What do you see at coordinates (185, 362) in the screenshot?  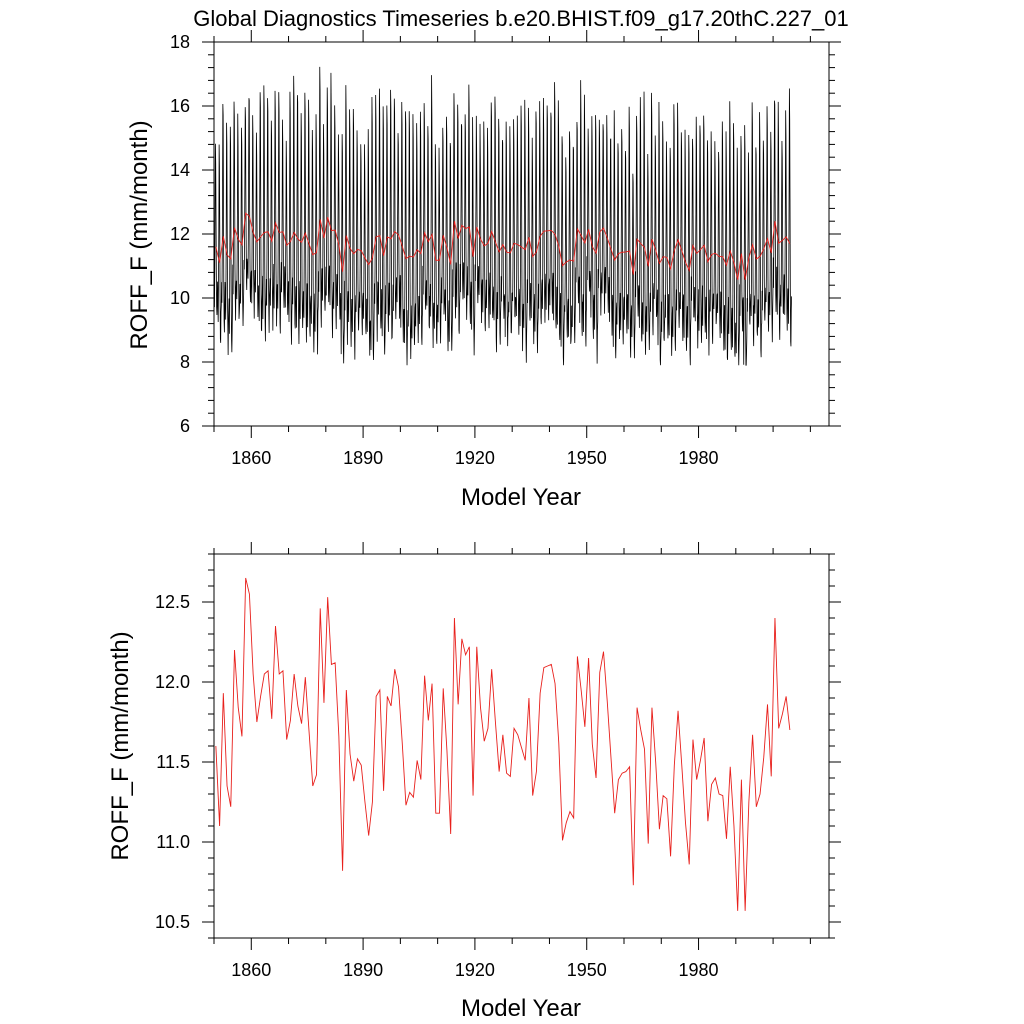 I see `upper-y-tick-label: 8` at bounding box center [185, 362].